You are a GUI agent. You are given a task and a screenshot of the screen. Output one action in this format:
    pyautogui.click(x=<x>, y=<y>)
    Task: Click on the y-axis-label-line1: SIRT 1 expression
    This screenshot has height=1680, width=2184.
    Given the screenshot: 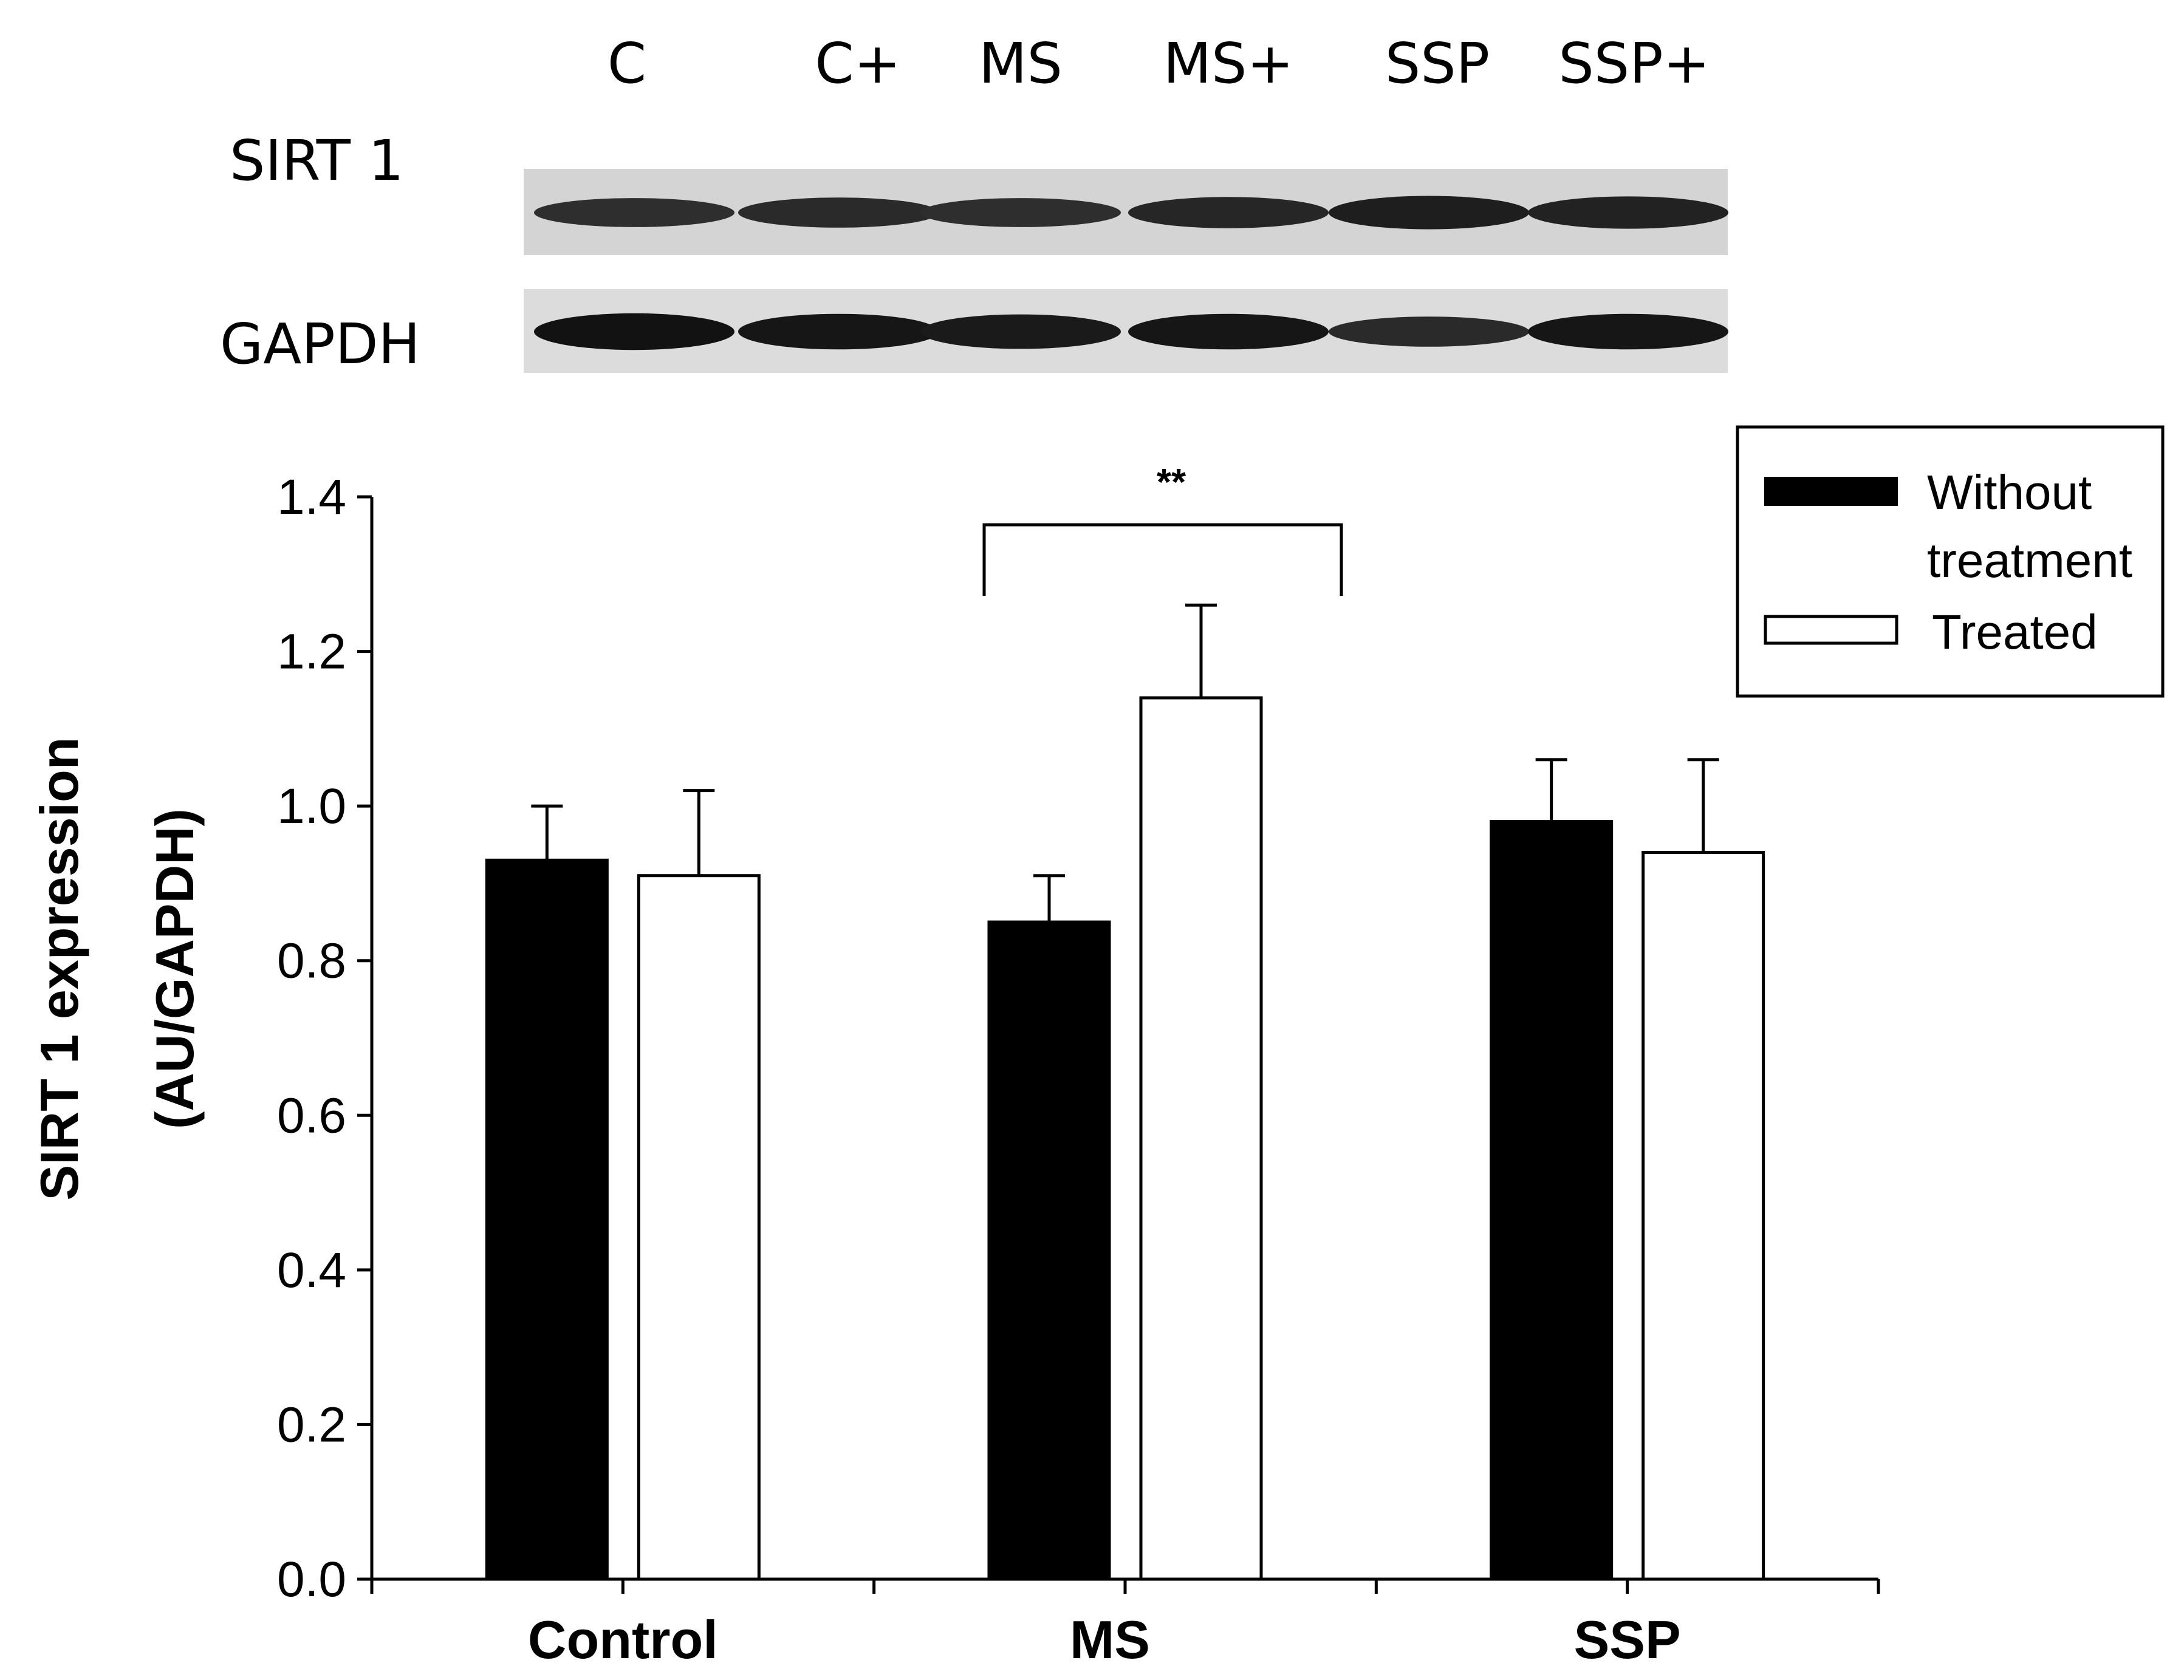 What is the action you would take?
    pyautogui.click(x=59, y=969)
    